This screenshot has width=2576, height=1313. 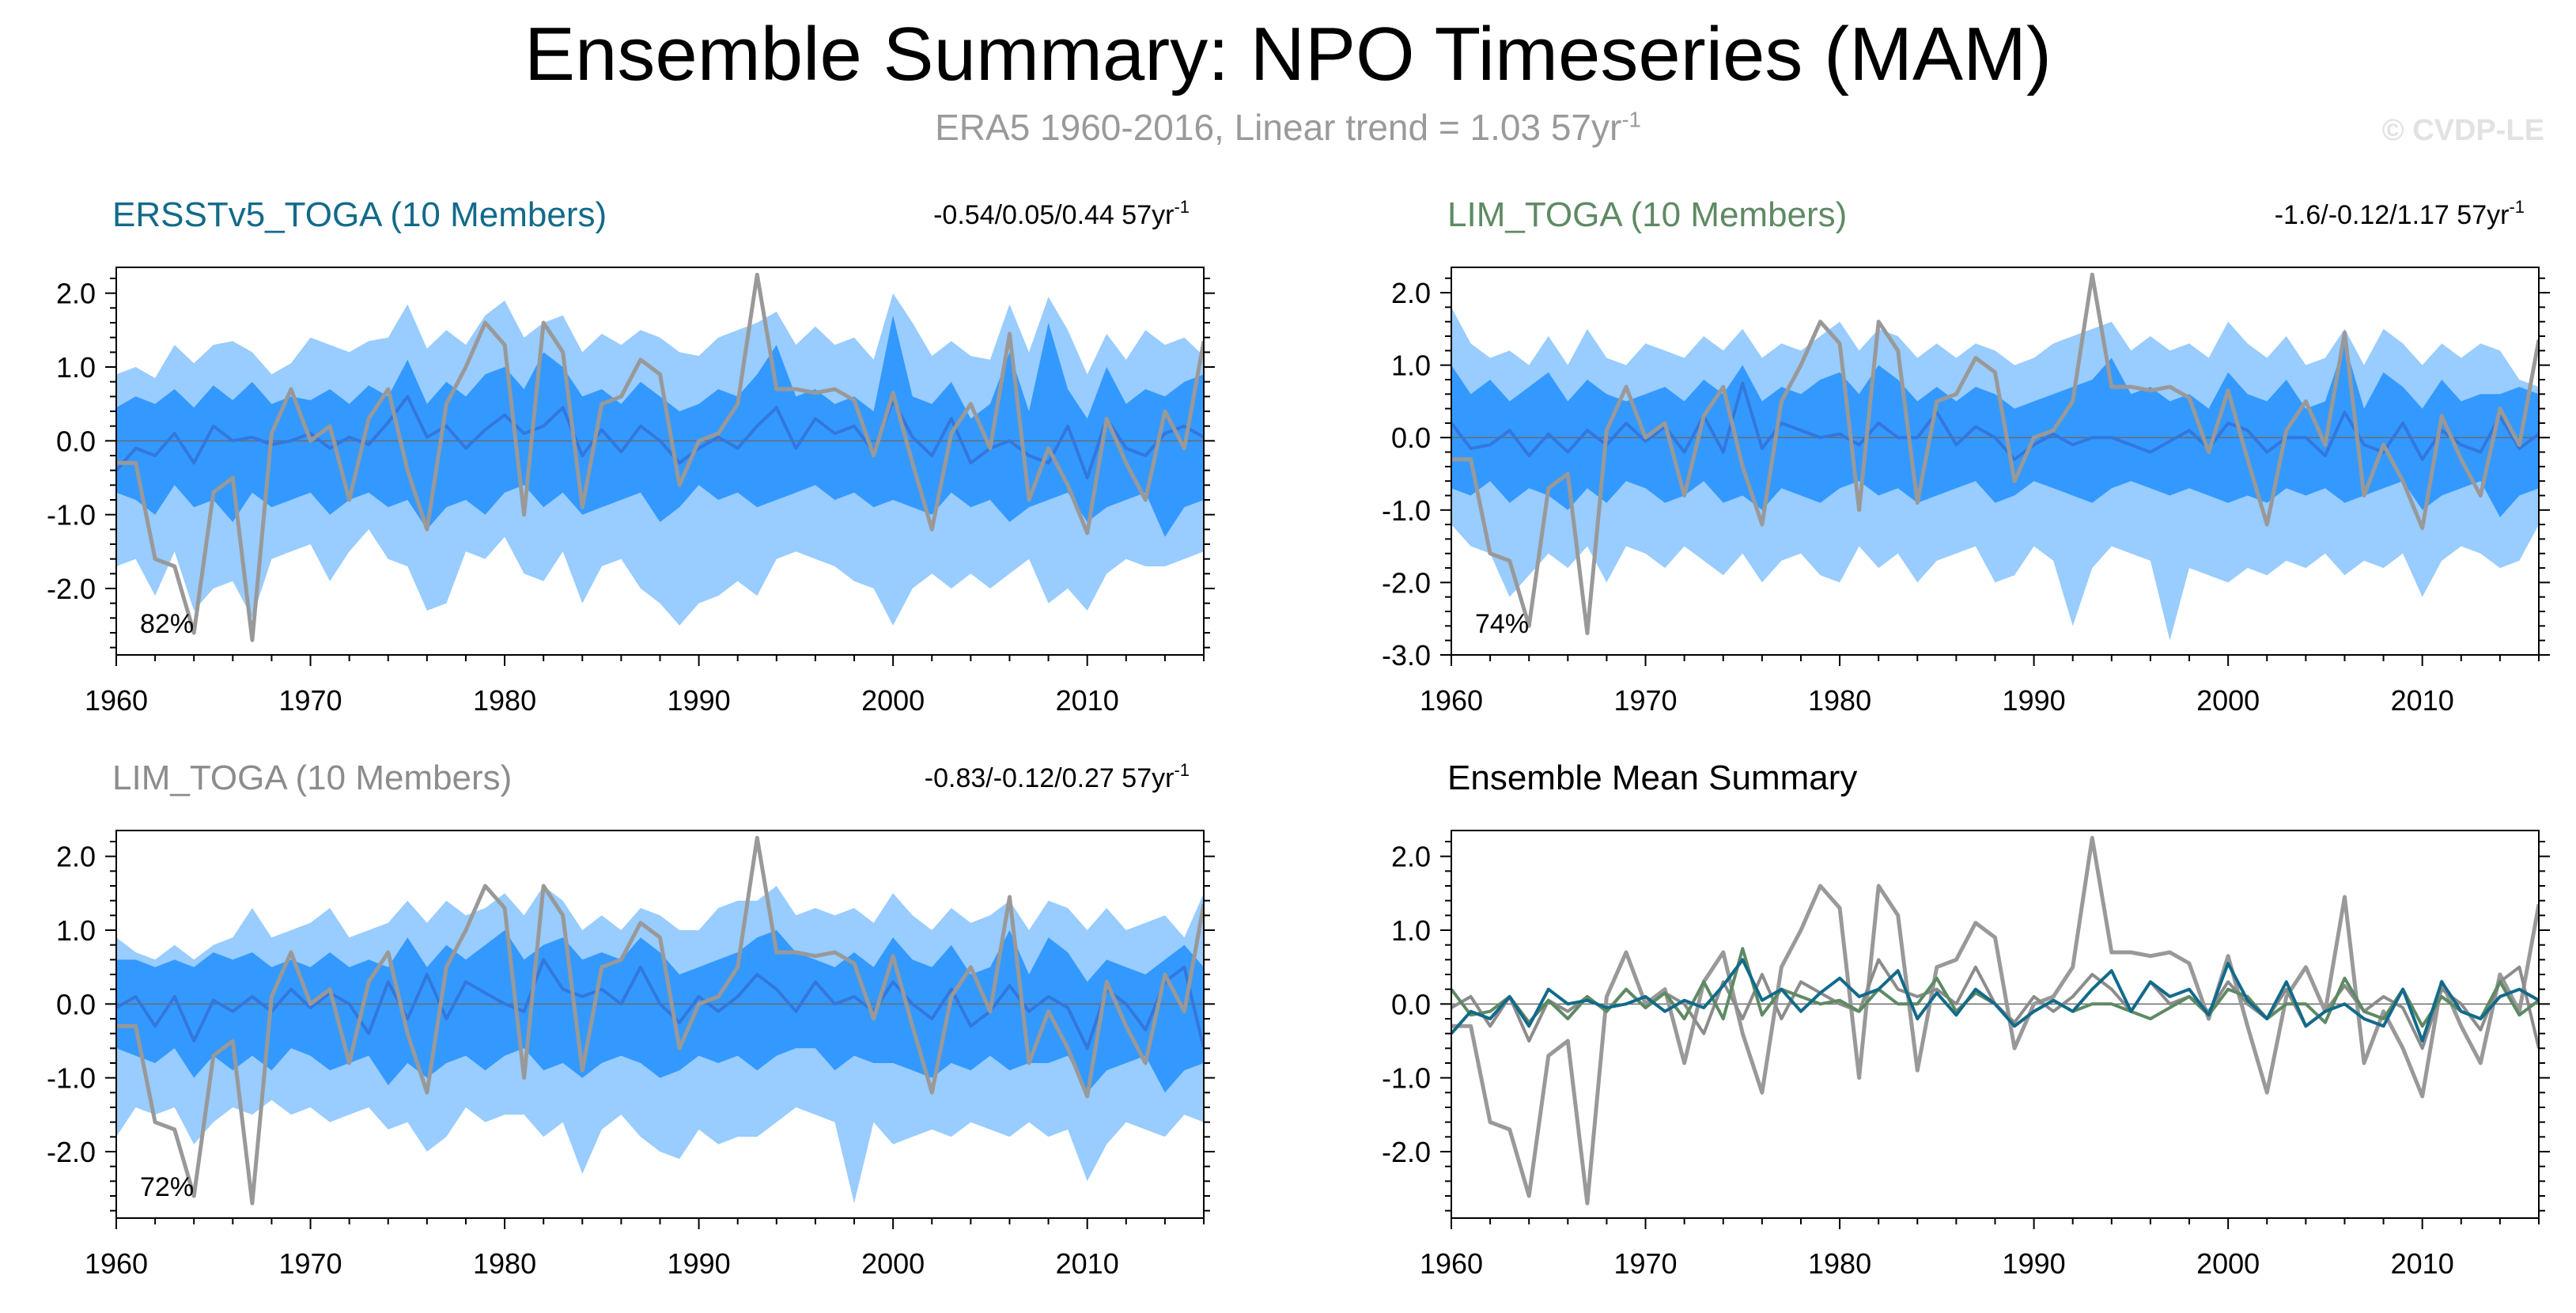 What do you see at coordinates (1502, 624) in the screenshot?
I see `percent-label: 74%` at bounding box center [1502, 624].